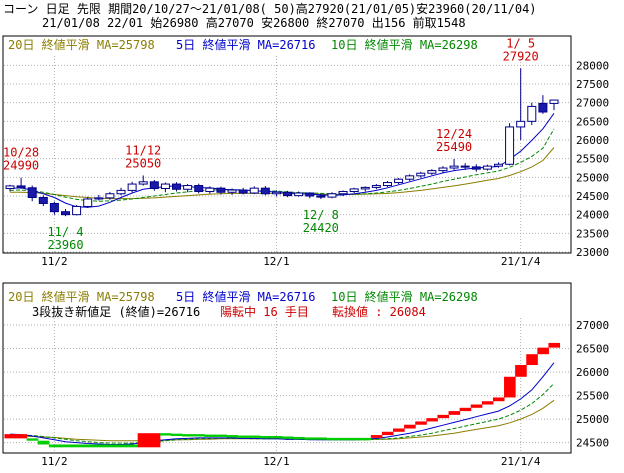  I want to click on bottom-y-tick-label: 25500, so click(592, 396).